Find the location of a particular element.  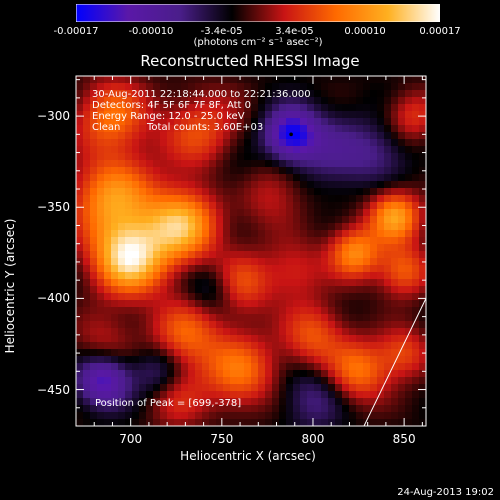

colorbar-tick-label: 3.4e-05 is located at coordinates (294, 31).